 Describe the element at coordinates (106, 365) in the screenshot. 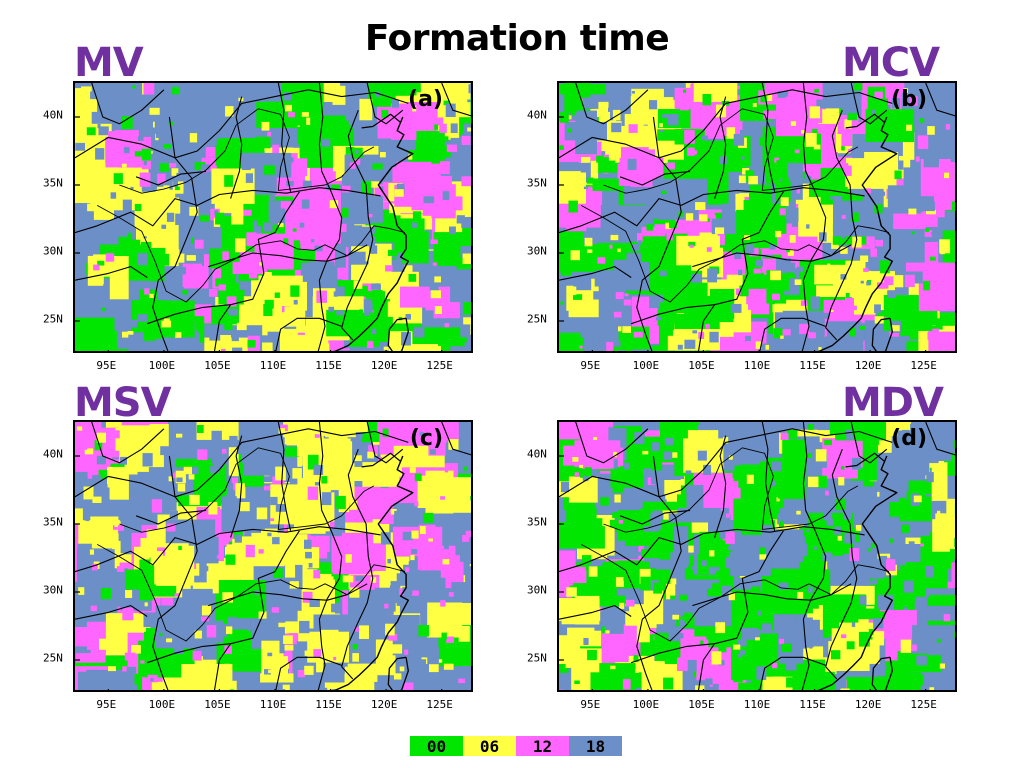

I see `x-tick-label: 95E` at that location.